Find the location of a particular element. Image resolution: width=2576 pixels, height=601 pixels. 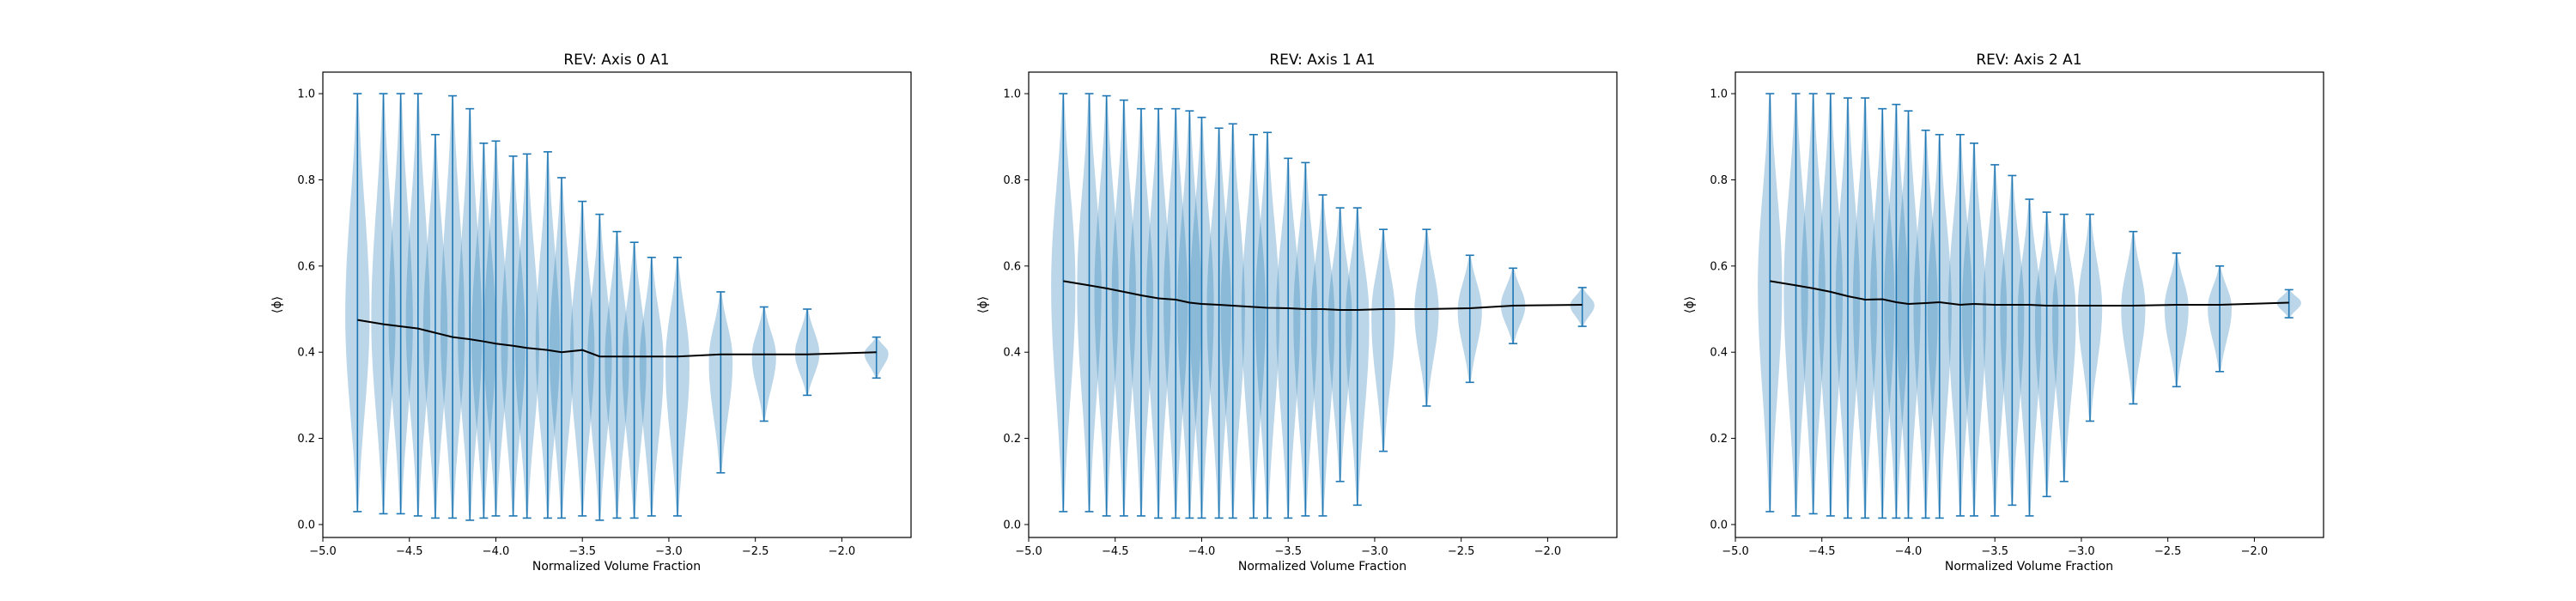

subplot-title: REV: Axis 0 A1 is located at coordinates (616, 61).